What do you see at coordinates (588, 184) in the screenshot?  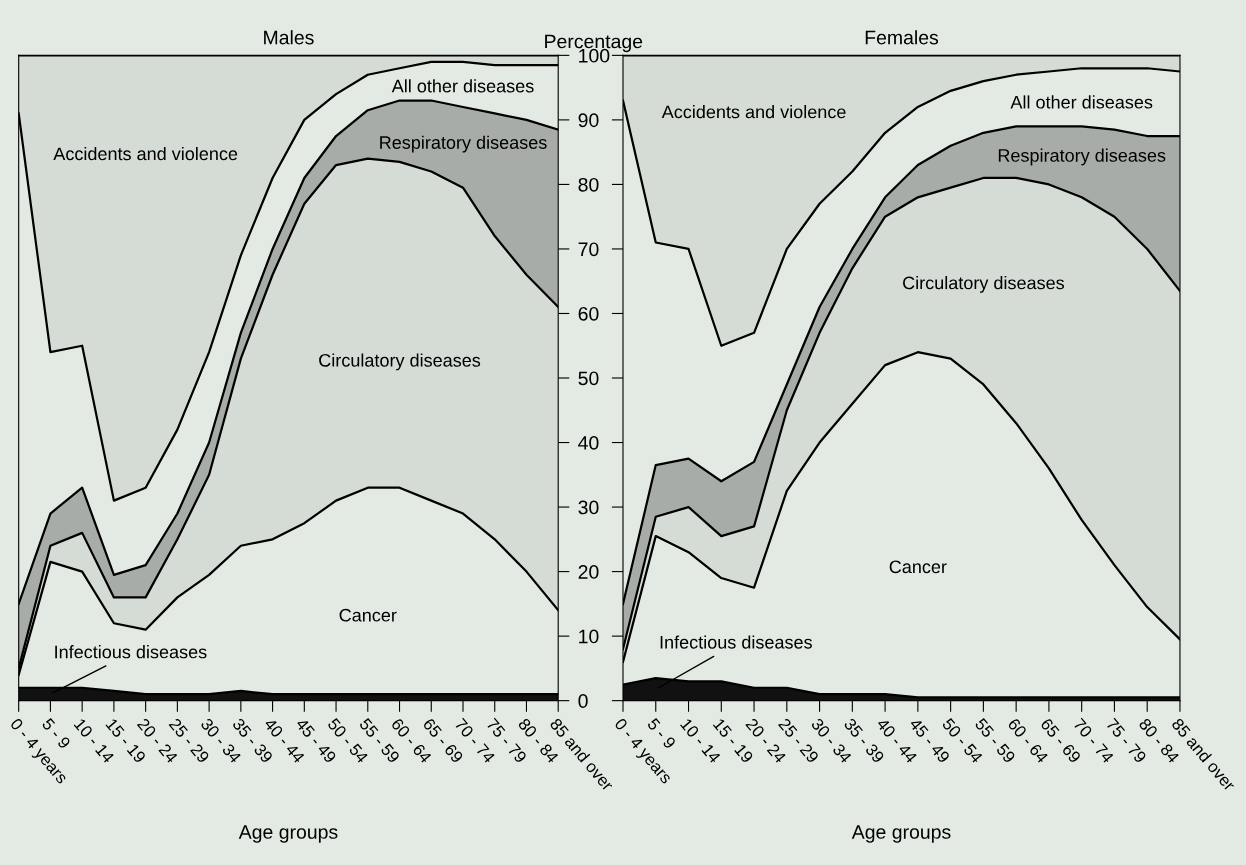 I see `y-tick-label: 80` at bounding box center [588, 184].